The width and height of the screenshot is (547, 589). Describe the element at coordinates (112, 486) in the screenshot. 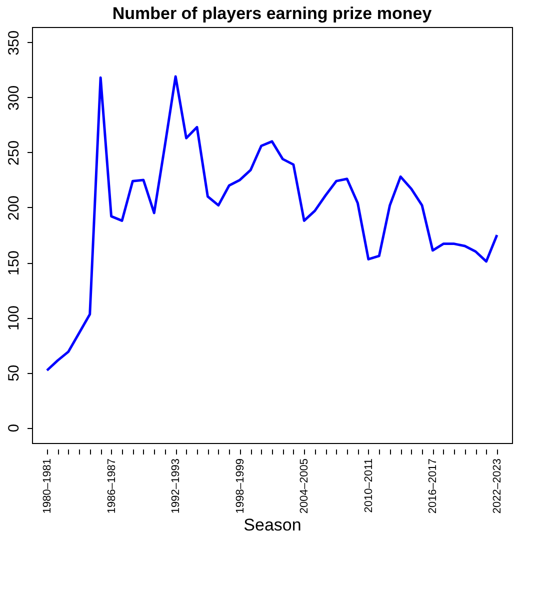

I see `x-tick-label: 1986–1987` at that location.